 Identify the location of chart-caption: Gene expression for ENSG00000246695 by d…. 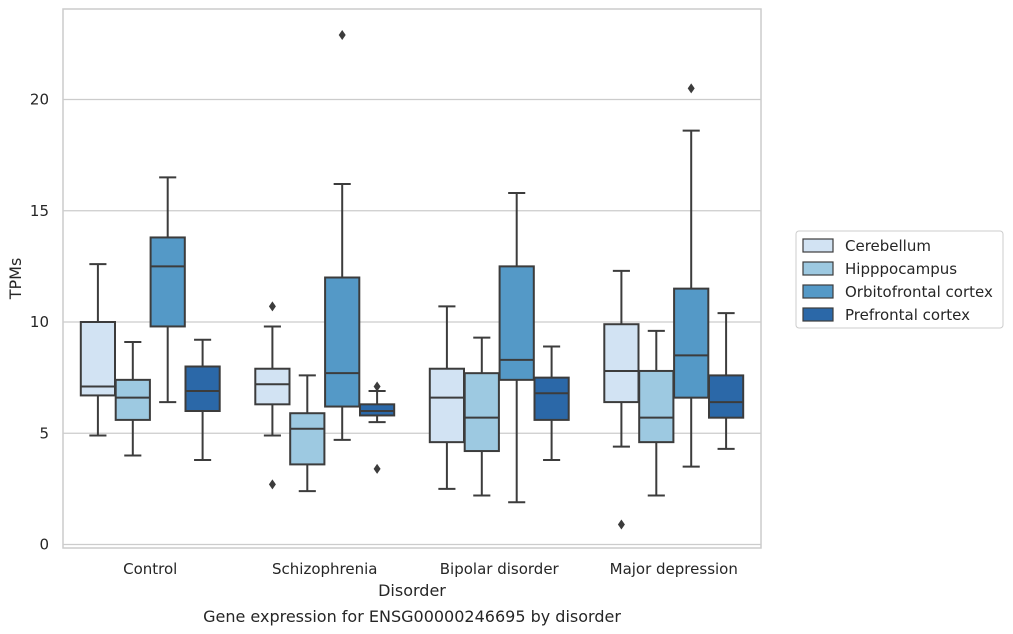
(412, 616).